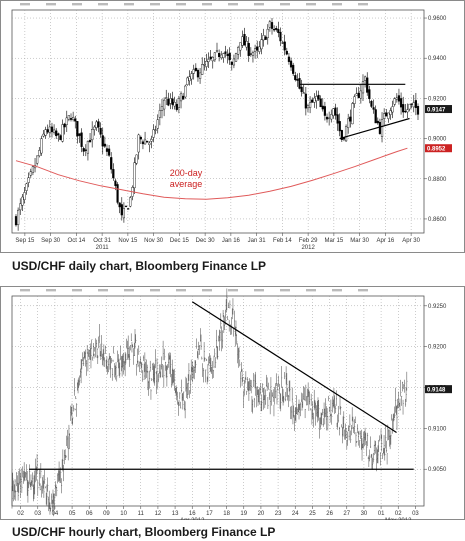 The width and height of the screenshot is (465, 541). What do you see at coordinates (437, 307) in the screenshot?
I see `y-tick-label: 0.9250` at bounding box center [437, 307].